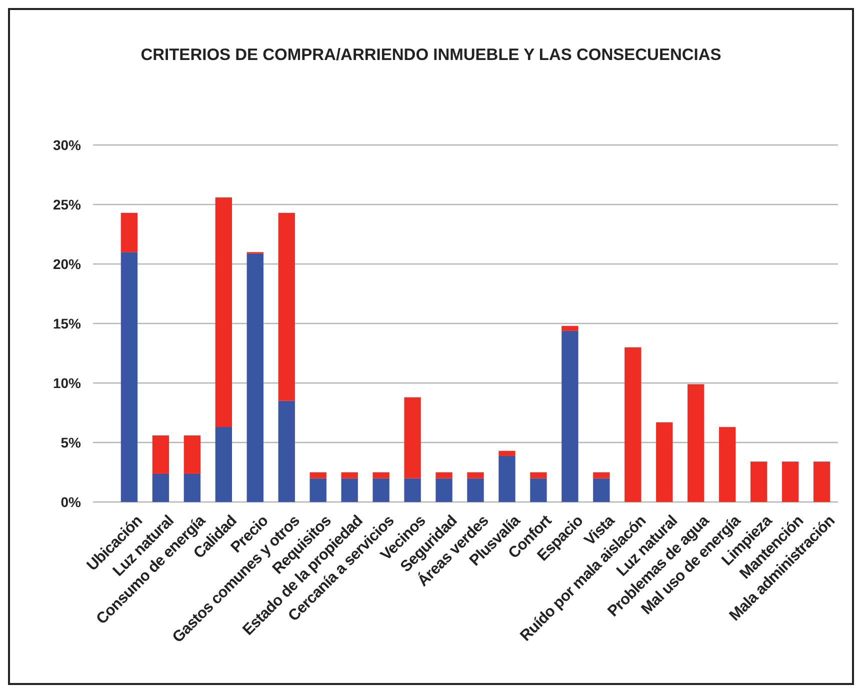 The width and height of the screenshot is (862, 693). I want to click on y-tick-label: 15%, so click(67, 323).